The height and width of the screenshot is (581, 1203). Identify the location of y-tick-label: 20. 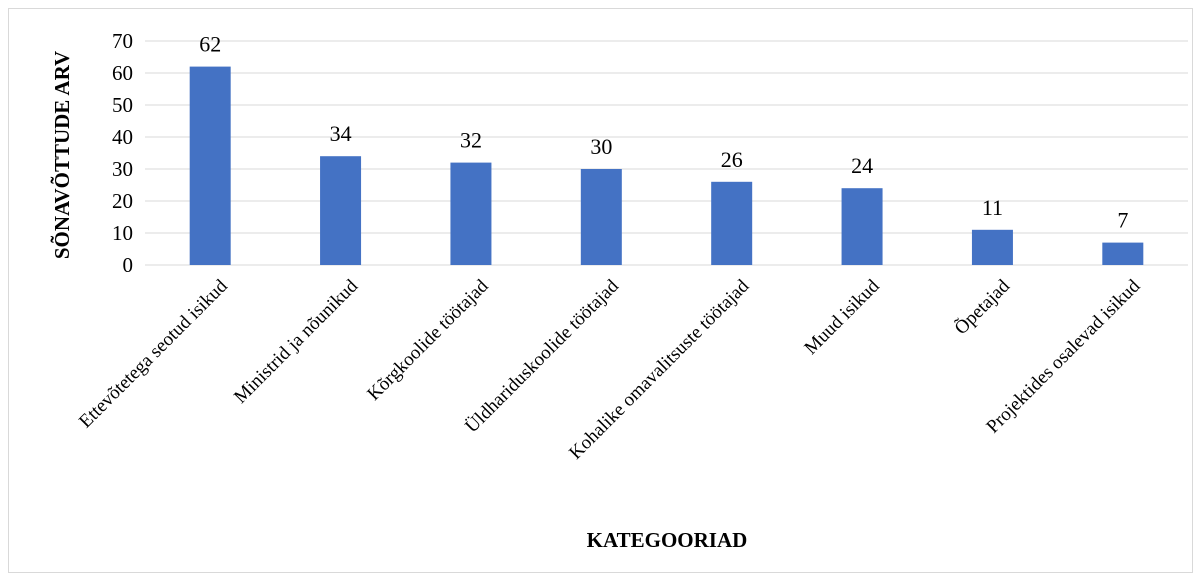
(122, 201).